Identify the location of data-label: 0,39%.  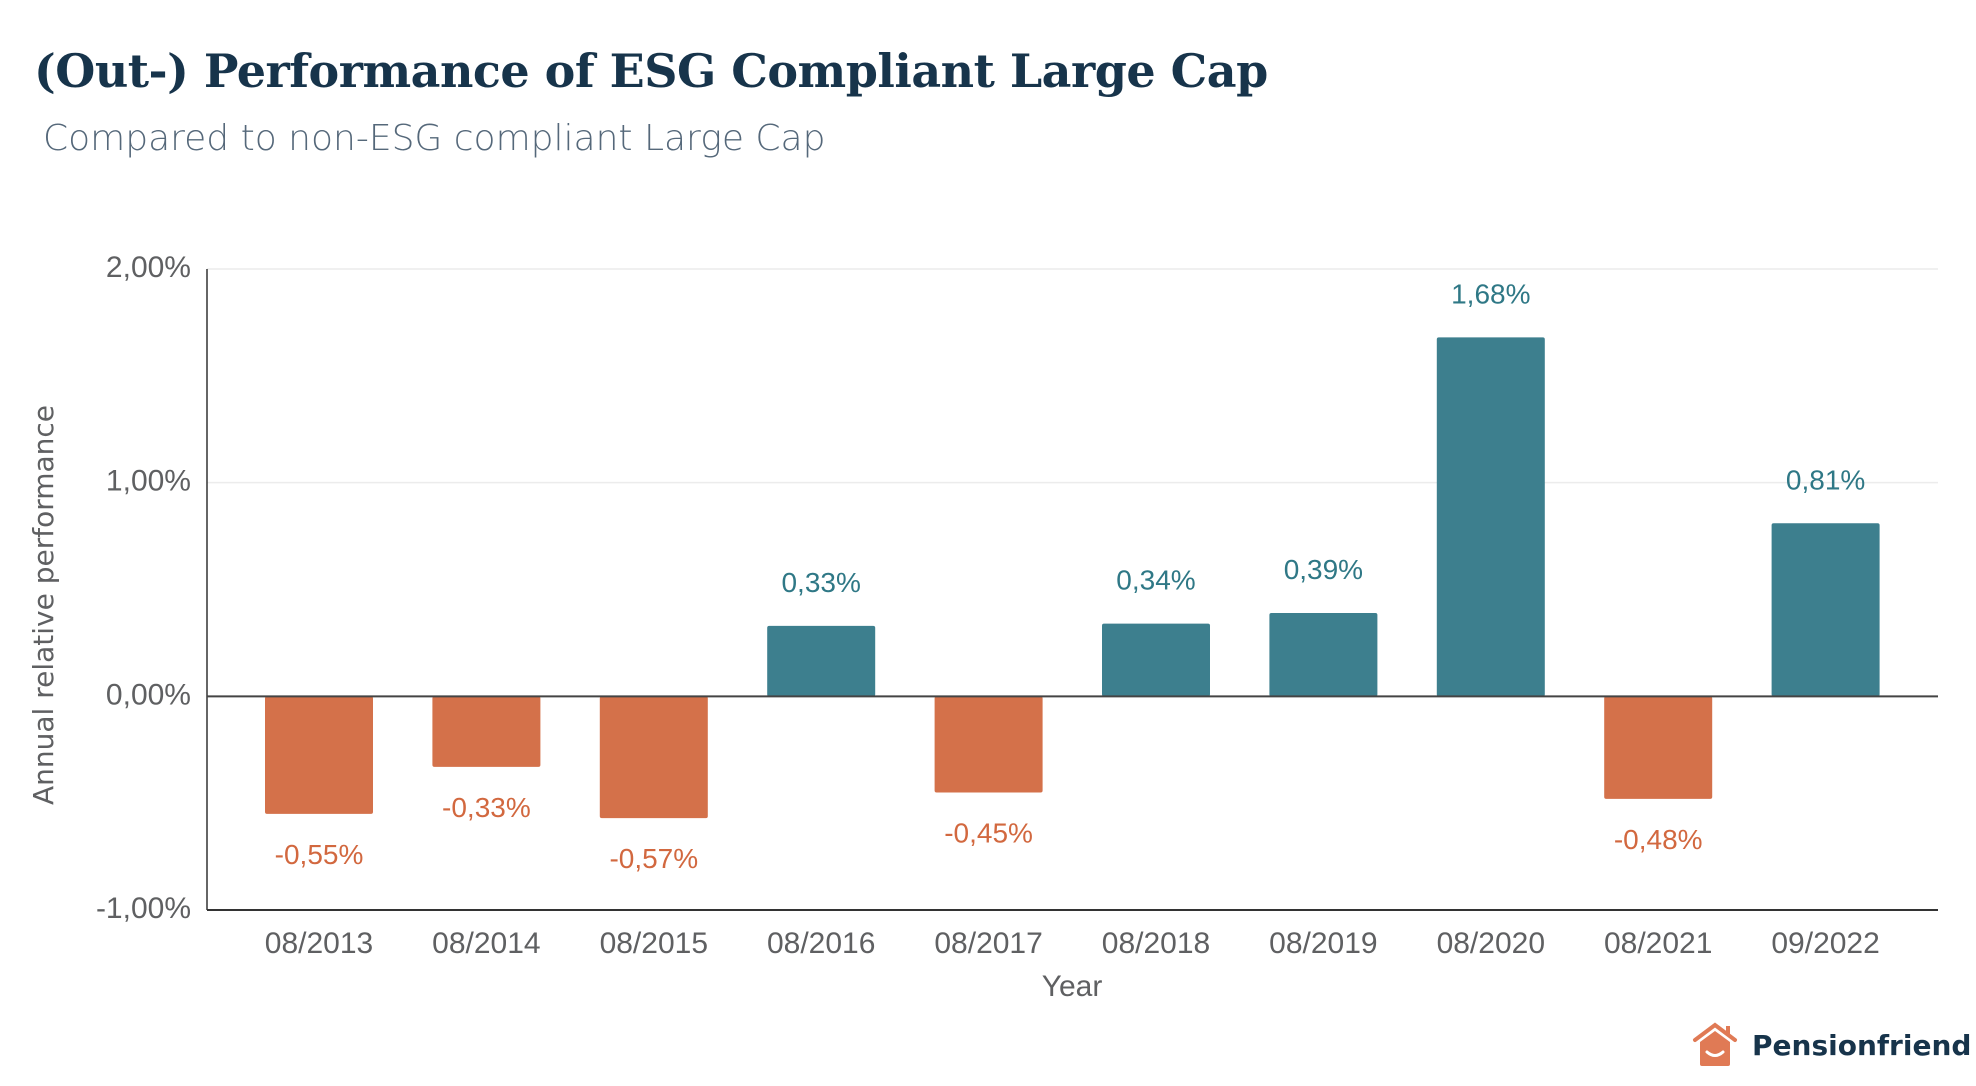
(1323, 569).